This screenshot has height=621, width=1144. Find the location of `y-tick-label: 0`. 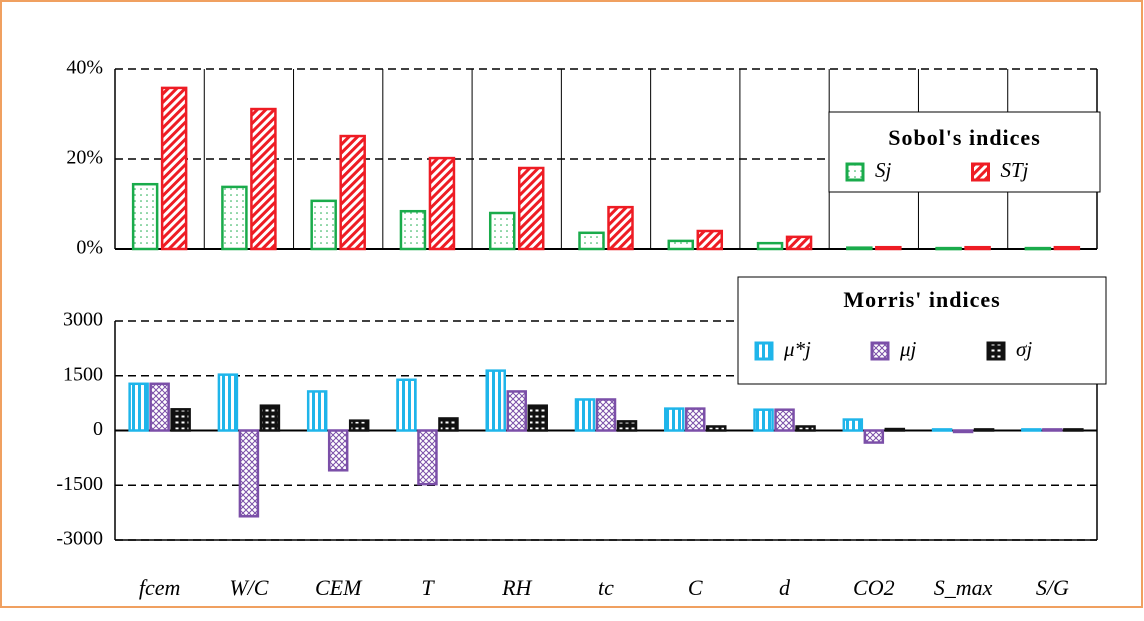

y-tick-label: 0 is located at coordinates (98, 429).